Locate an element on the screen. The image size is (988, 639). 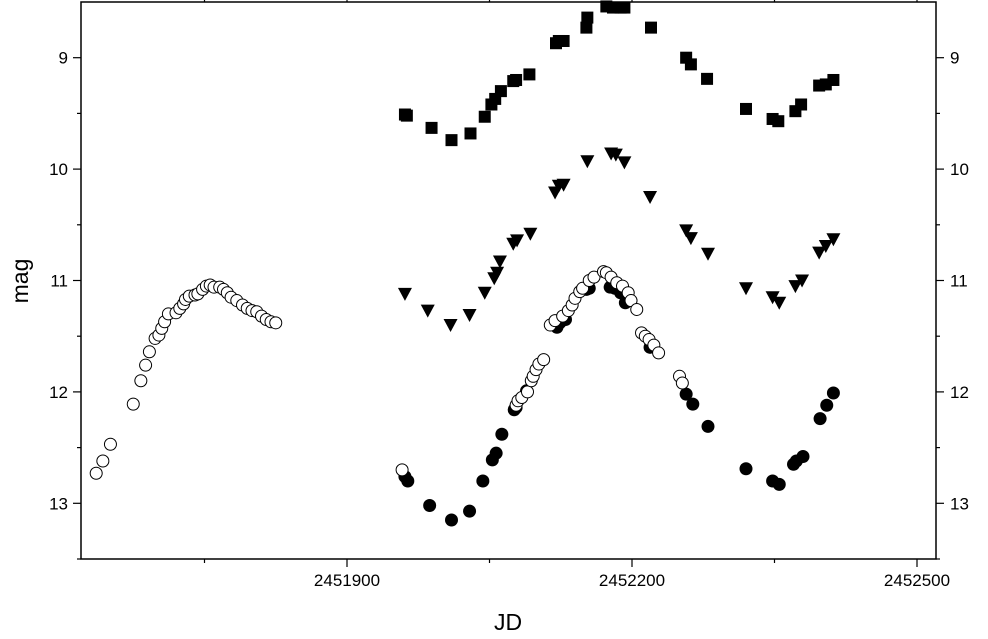
y-axis-title: mag is located at coordinates (20, 281).